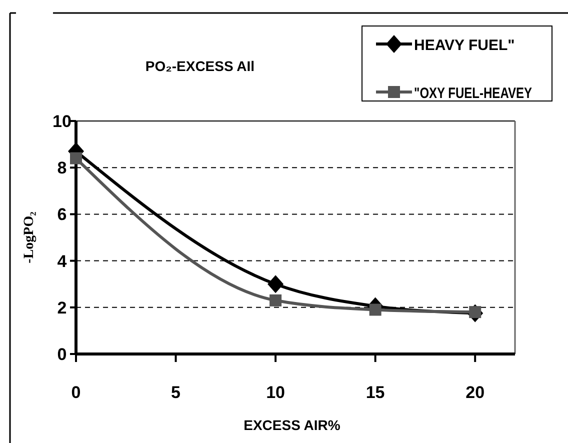 The height and width of the screenshot is (443, 568). I want to click on x-tick-label: 10, so click(276, 392).